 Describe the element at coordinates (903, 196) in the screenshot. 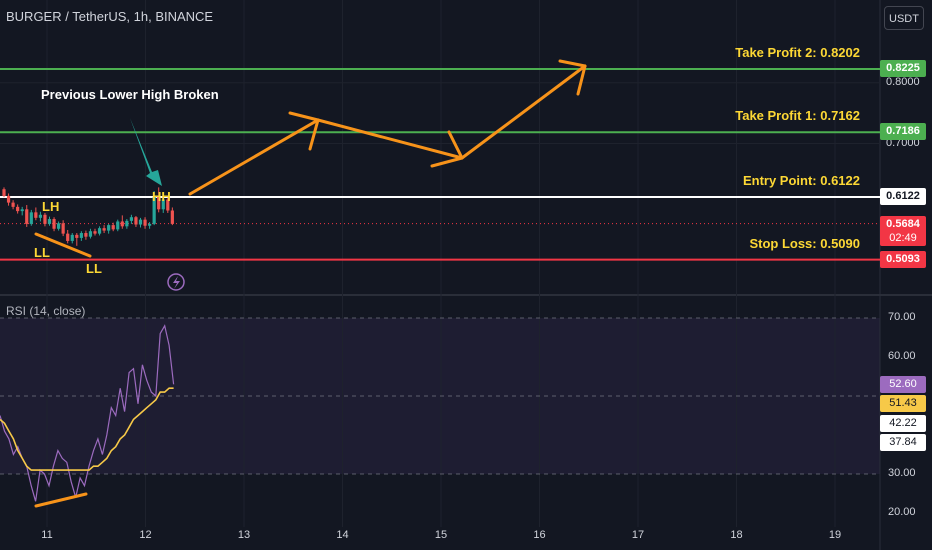

I see `entry-point-price-tag: 0.6122` at that location.